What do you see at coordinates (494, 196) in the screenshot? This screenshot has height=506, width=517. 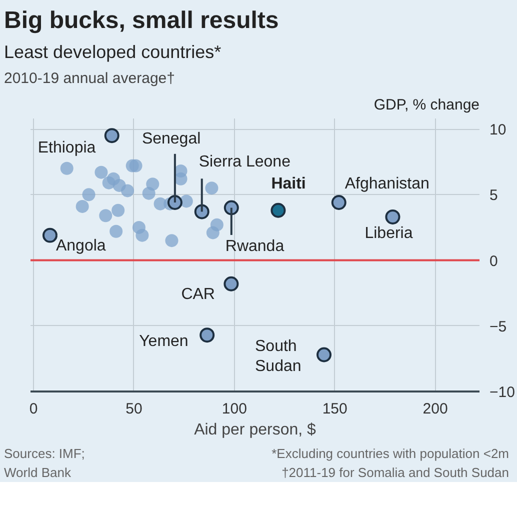 I see `y-tick-label: 5` at bounding box center [494, 196].